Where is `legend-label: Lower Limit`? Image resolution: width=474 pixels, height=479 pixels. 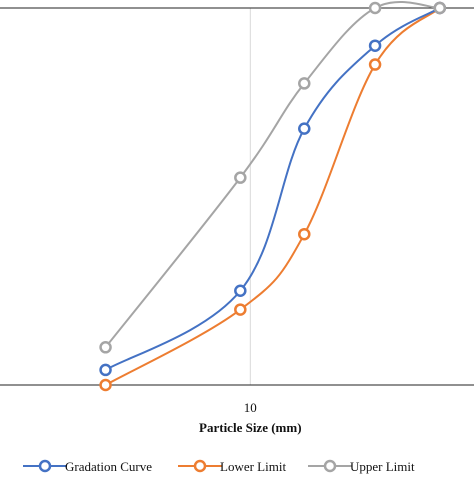
legend-label: Lower Limit is located at coordinates (253, 466).